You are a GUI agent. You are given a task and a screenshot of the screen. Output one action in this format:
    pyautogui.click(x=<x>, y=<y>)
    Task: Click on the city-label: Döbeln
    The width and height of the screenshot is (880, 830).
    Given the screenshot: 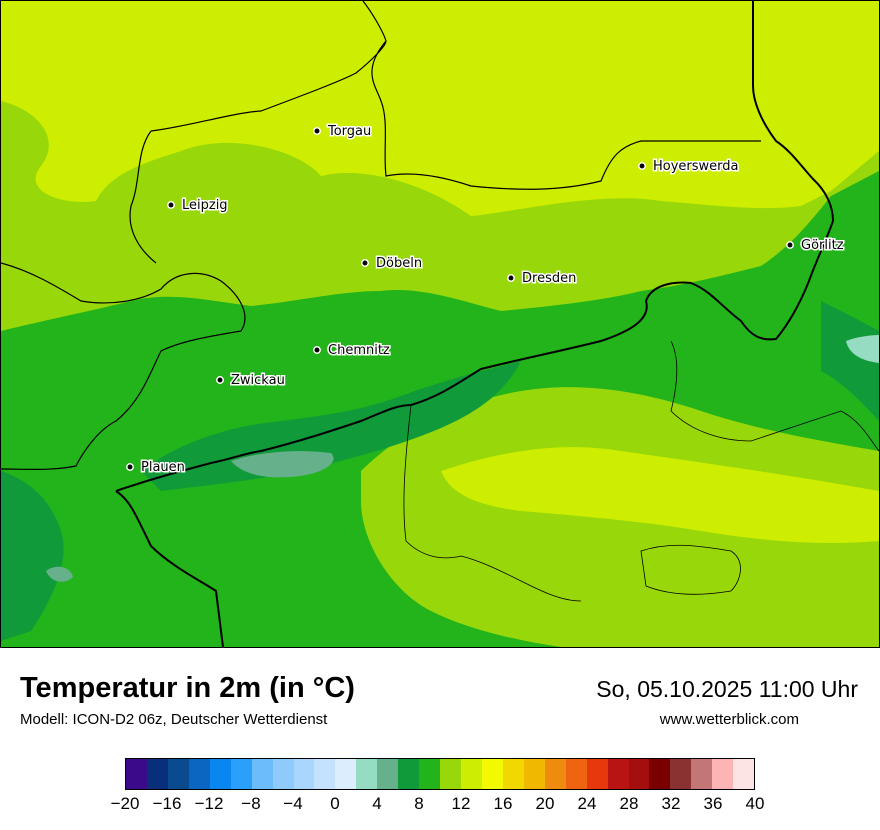 What is the action you would take?
    pyautogui.click(x=399, y=263)
    